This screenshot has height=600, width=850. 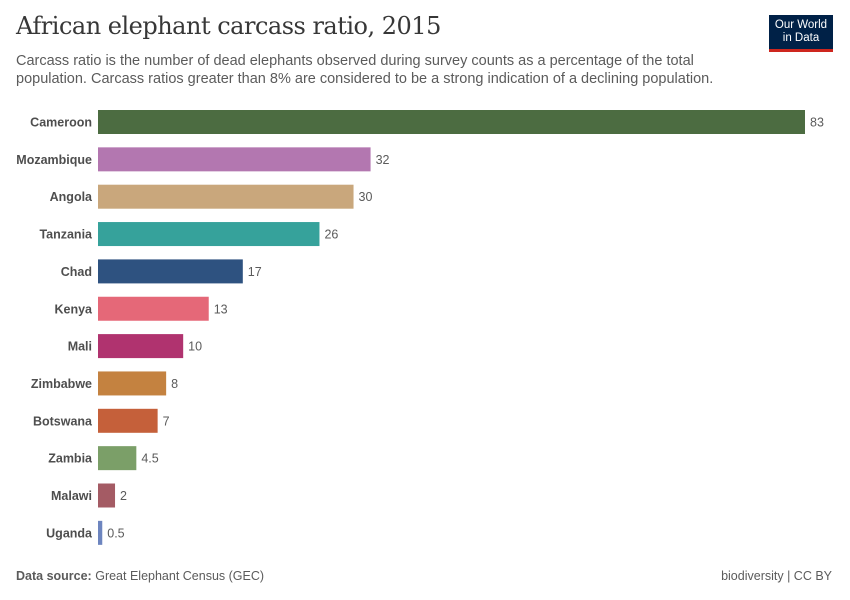 What do you see at coordinates (801, 38) in the screenshot?
I see `logo-line-2: in Data` at bounding box center [801, 38].